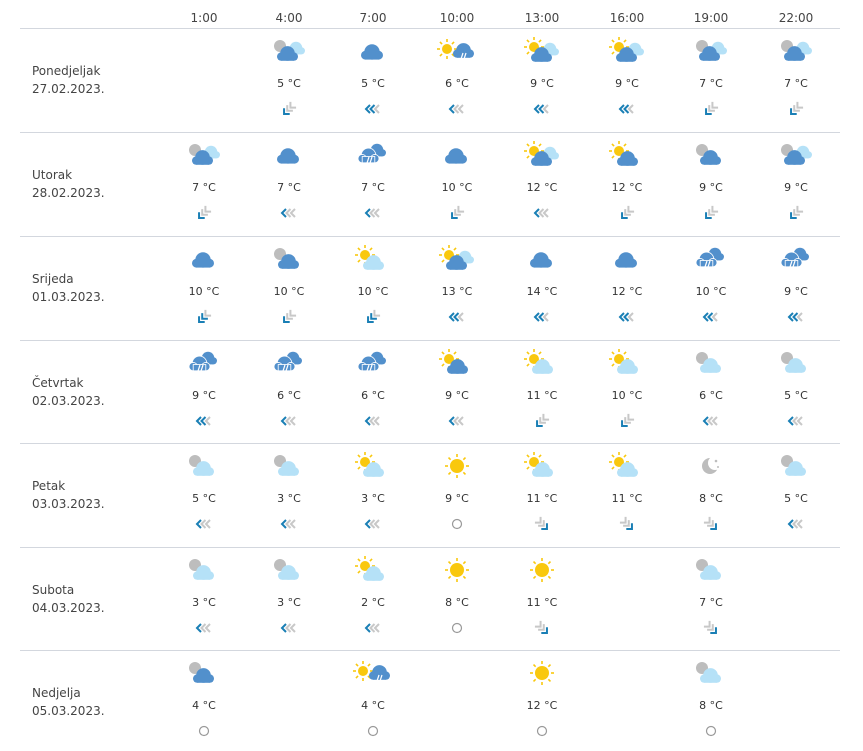  What do you see at coordinates (68, 702) in the screenshot?
I see `day-label: Nedjelja 05.03.2023.` at bounding box center [68, 702].